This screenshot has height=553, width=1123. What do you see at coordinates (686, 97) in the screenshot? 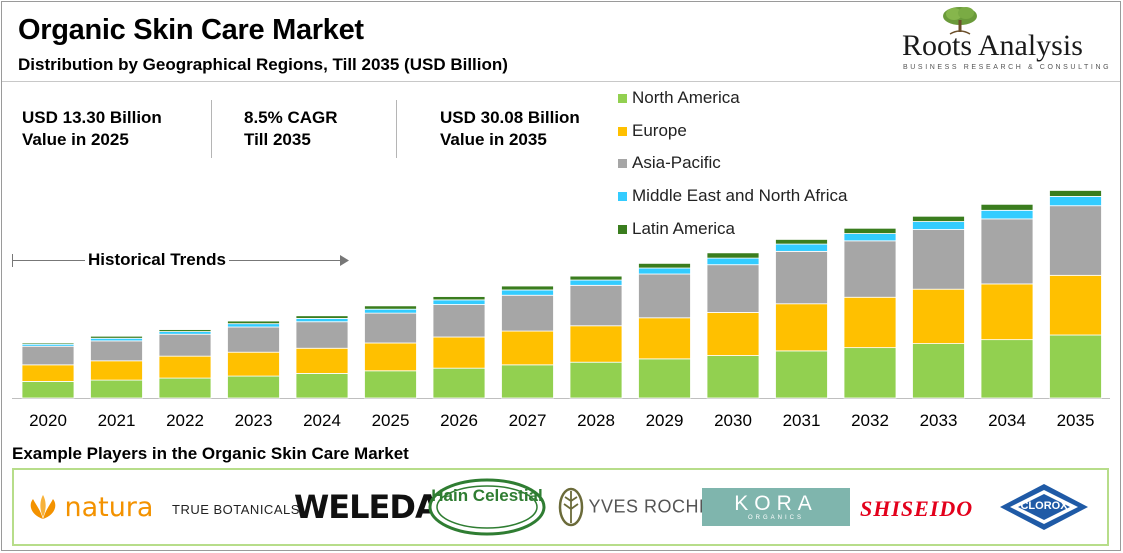
I see `legend-label: North America` at bounding box center [686, 97].